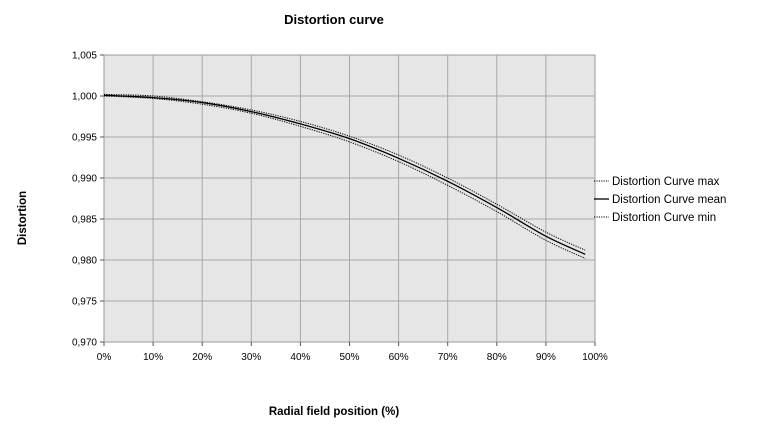  Describe the element at coordinates (23, 218) in the screenshot. I see `y-axis-title: Distortion` at that location.